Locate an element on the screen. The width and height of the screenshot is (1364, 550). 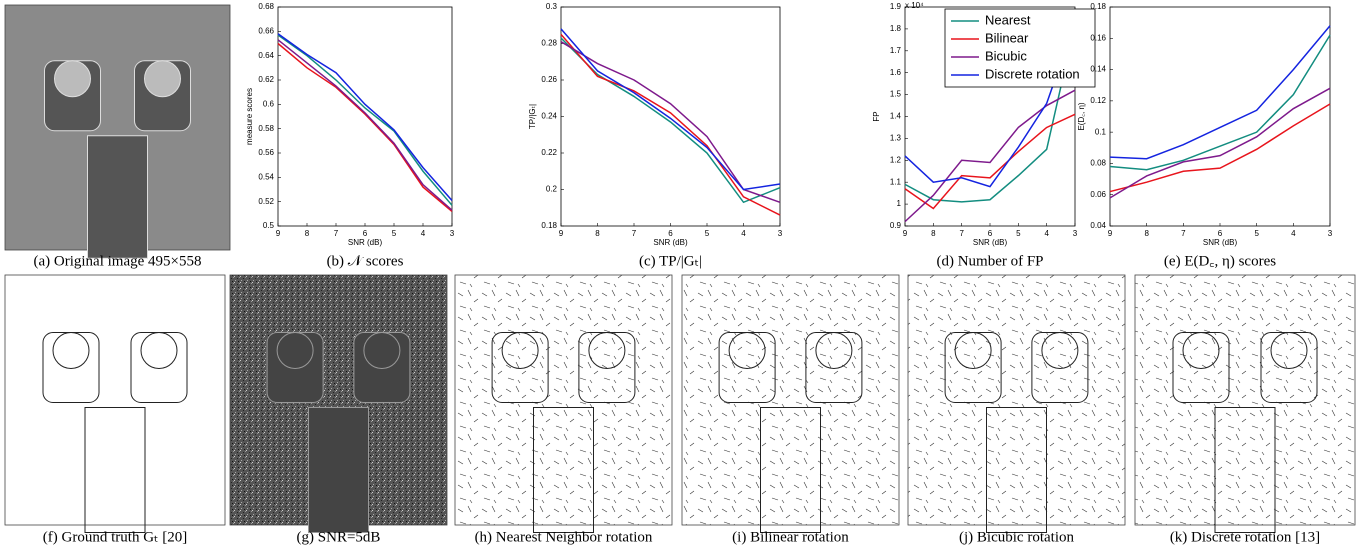
y-tick-label: 0.1 is located at coordinates (1101, 131).